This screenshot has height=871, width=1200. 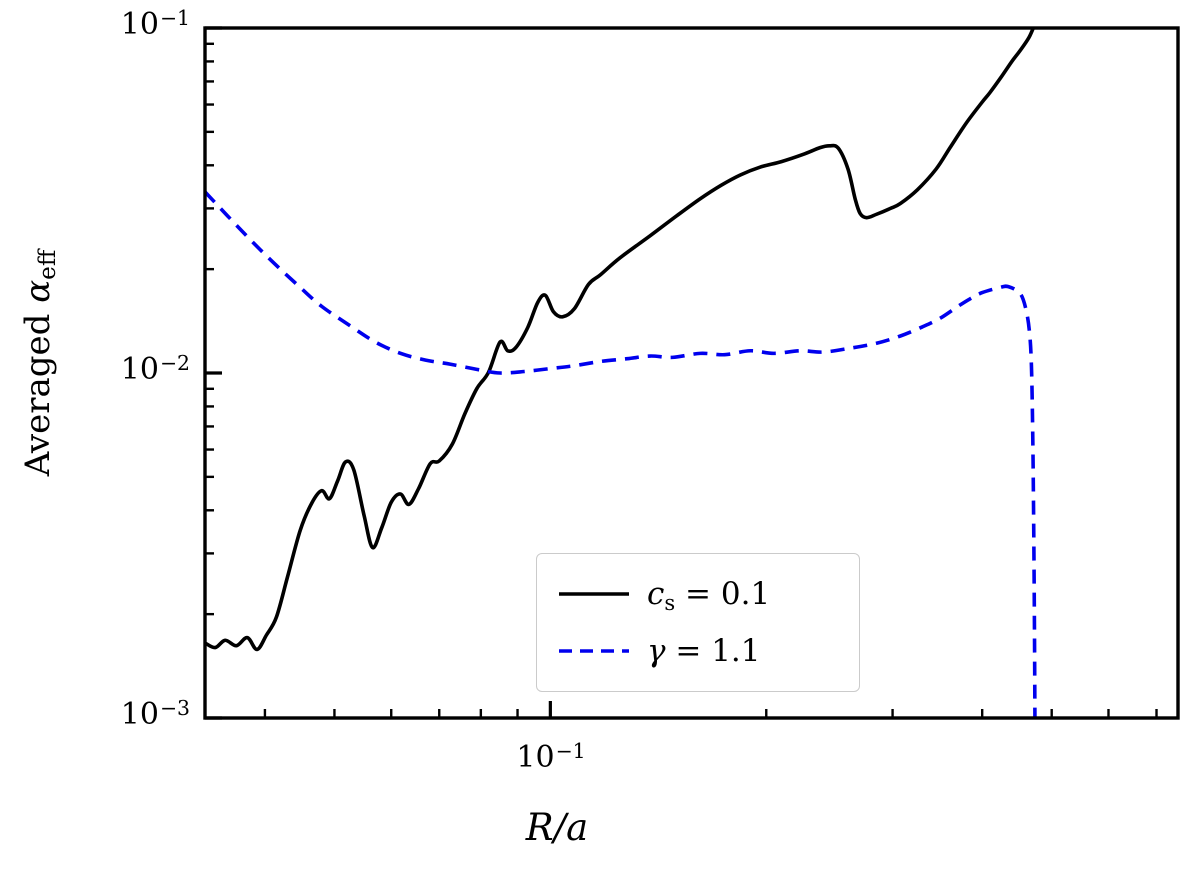 I want to click on legend-gamma-symbol: γ, so click(x=656, y=650).